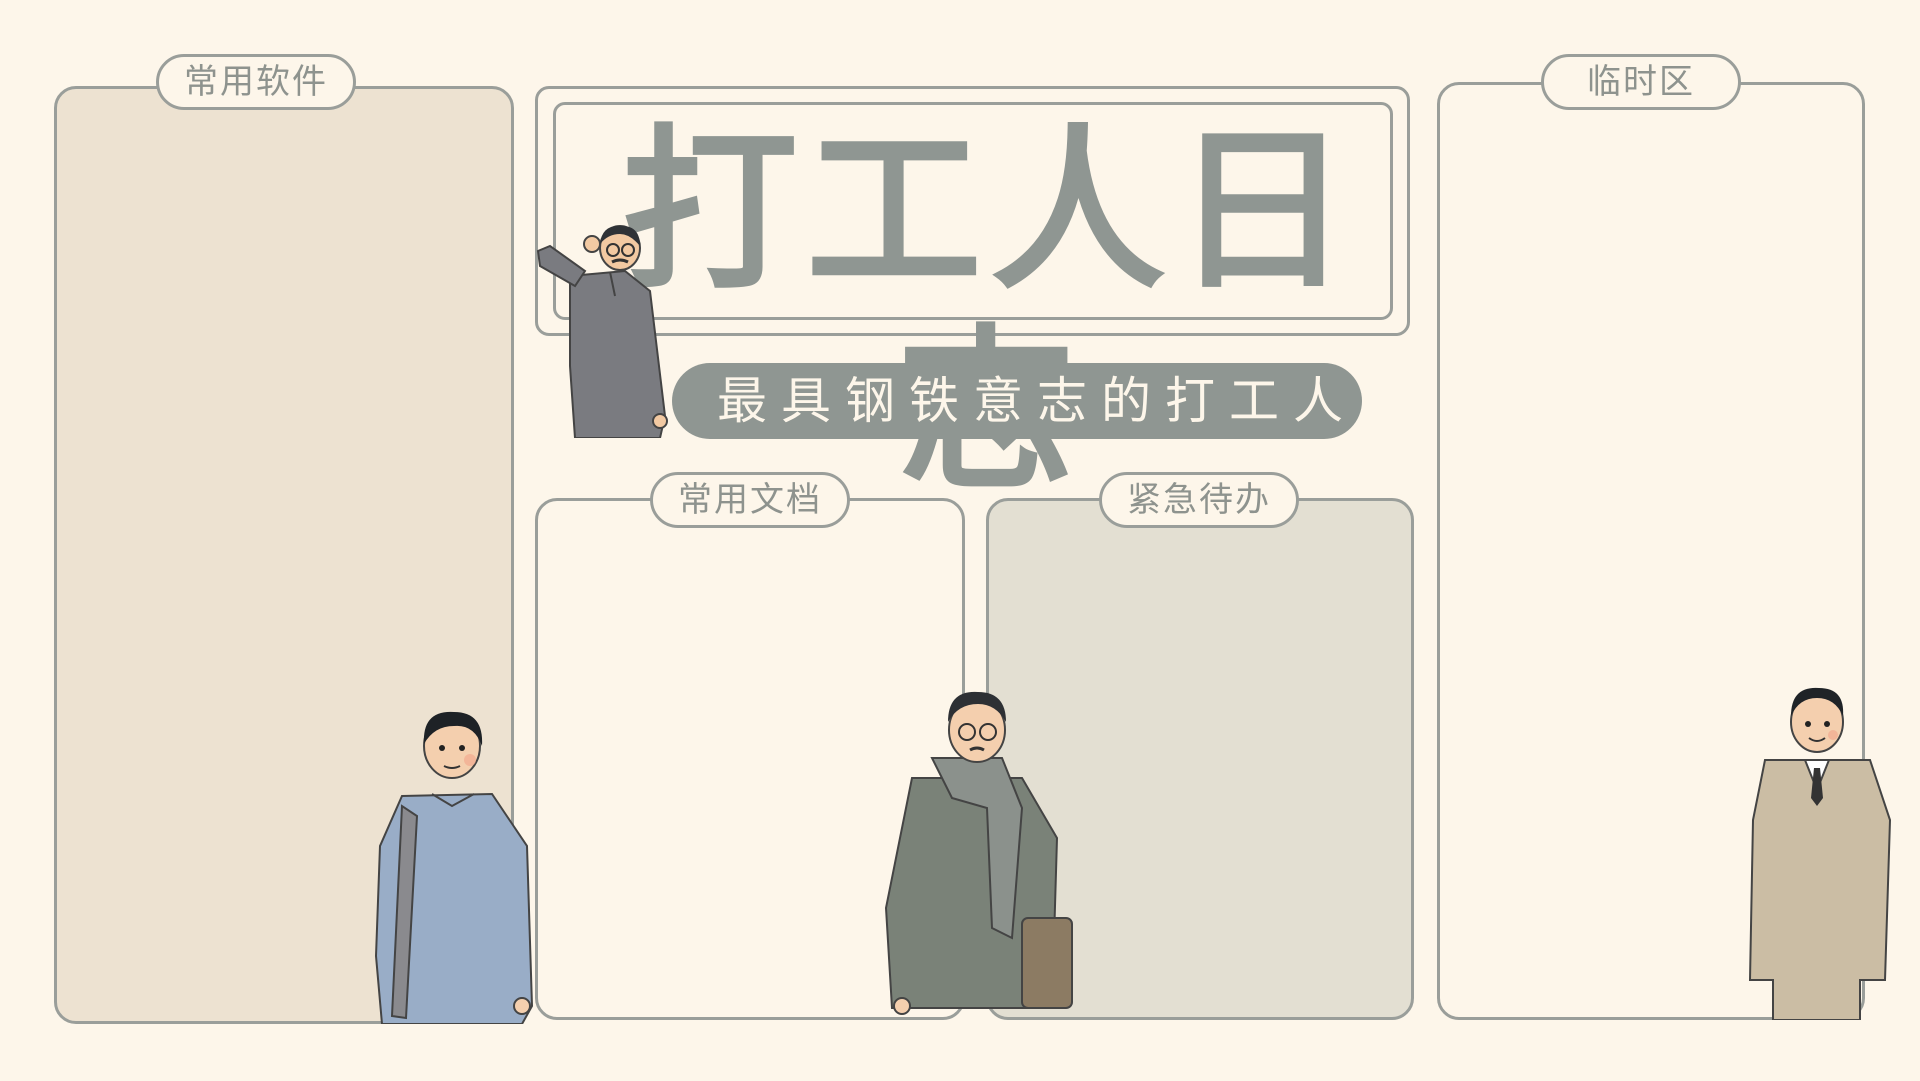  Describe the element at coordinates (1199, 500) in the screenshot. I see `todo-tag: 紧急待办` at that location.